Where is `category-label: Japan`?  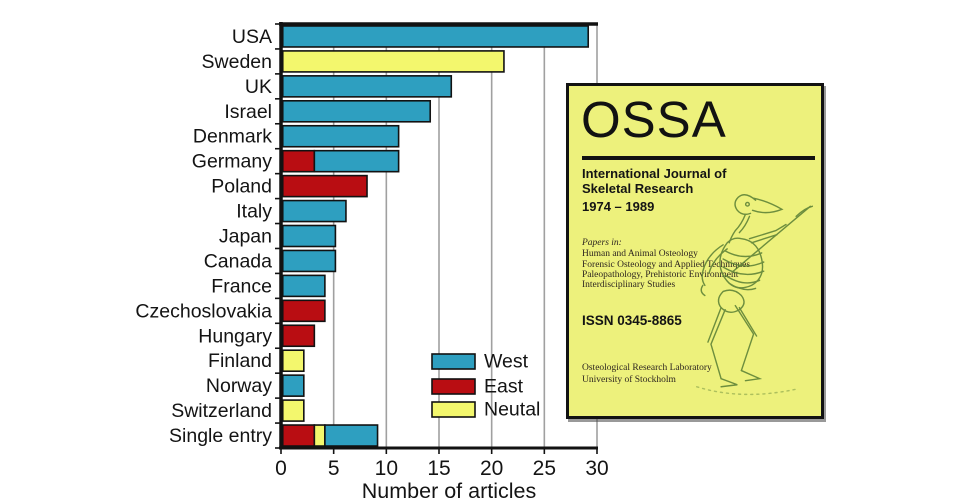
category-label: Japan is located at coordinates (245, 237).